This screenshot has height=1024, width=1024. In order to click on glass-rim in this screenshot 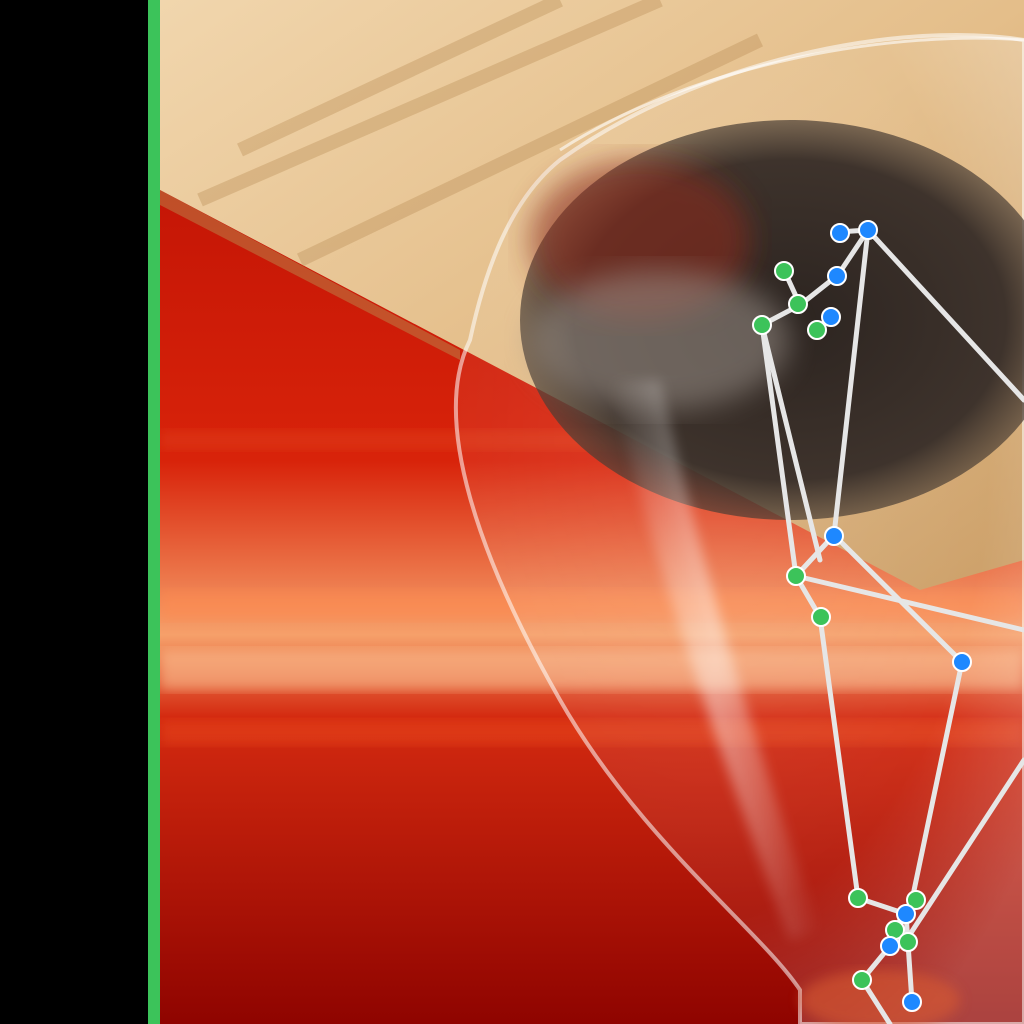, I will do `click(791, 94)`.